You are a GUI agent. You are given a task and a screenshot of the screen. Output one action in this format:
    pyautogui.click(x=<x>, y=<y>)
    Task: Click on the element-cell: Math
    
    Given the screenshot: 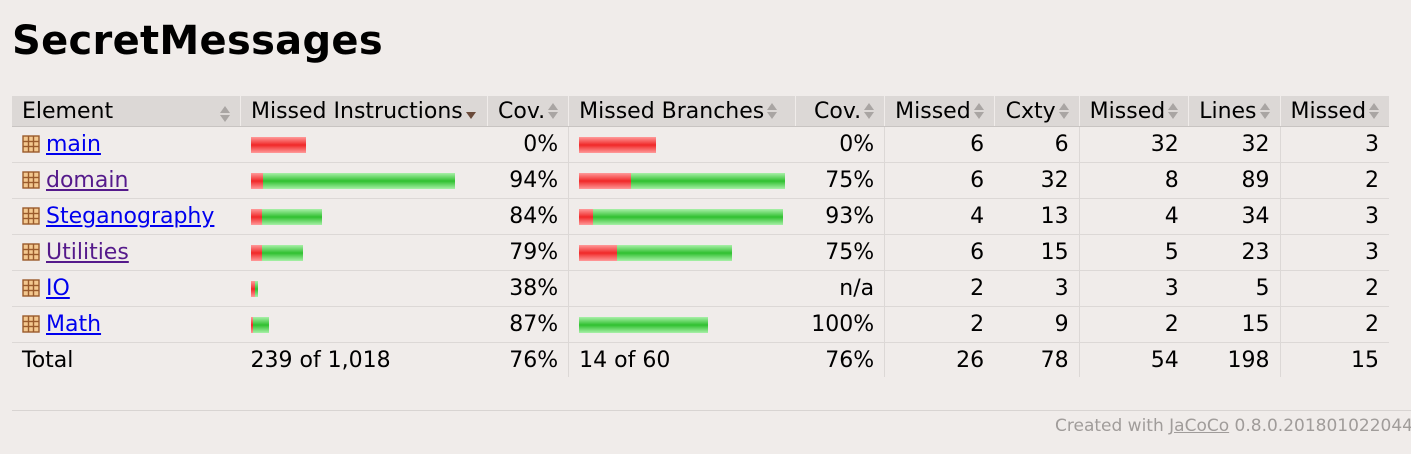 What is the action you would take?
    pyautogui.click(x=126, y=324)
    